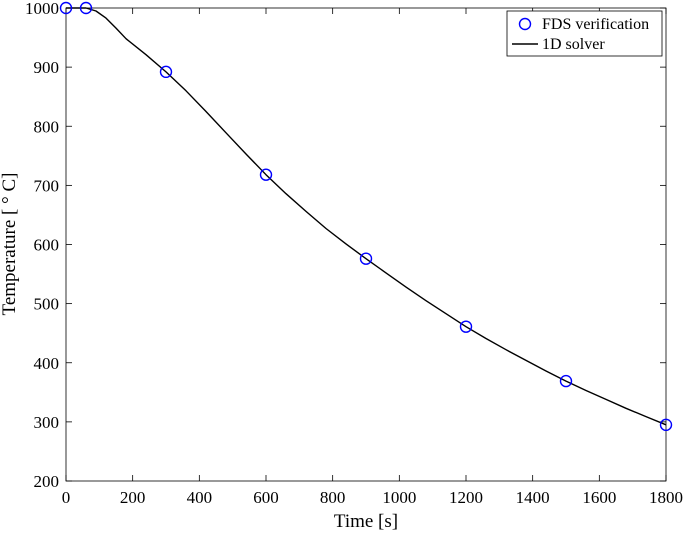 The width and height of the screenshot is (685, 537). Describe the element at coordinates (599, 497) in the screenshot. I see `x-tick-label: 1600` at that location.